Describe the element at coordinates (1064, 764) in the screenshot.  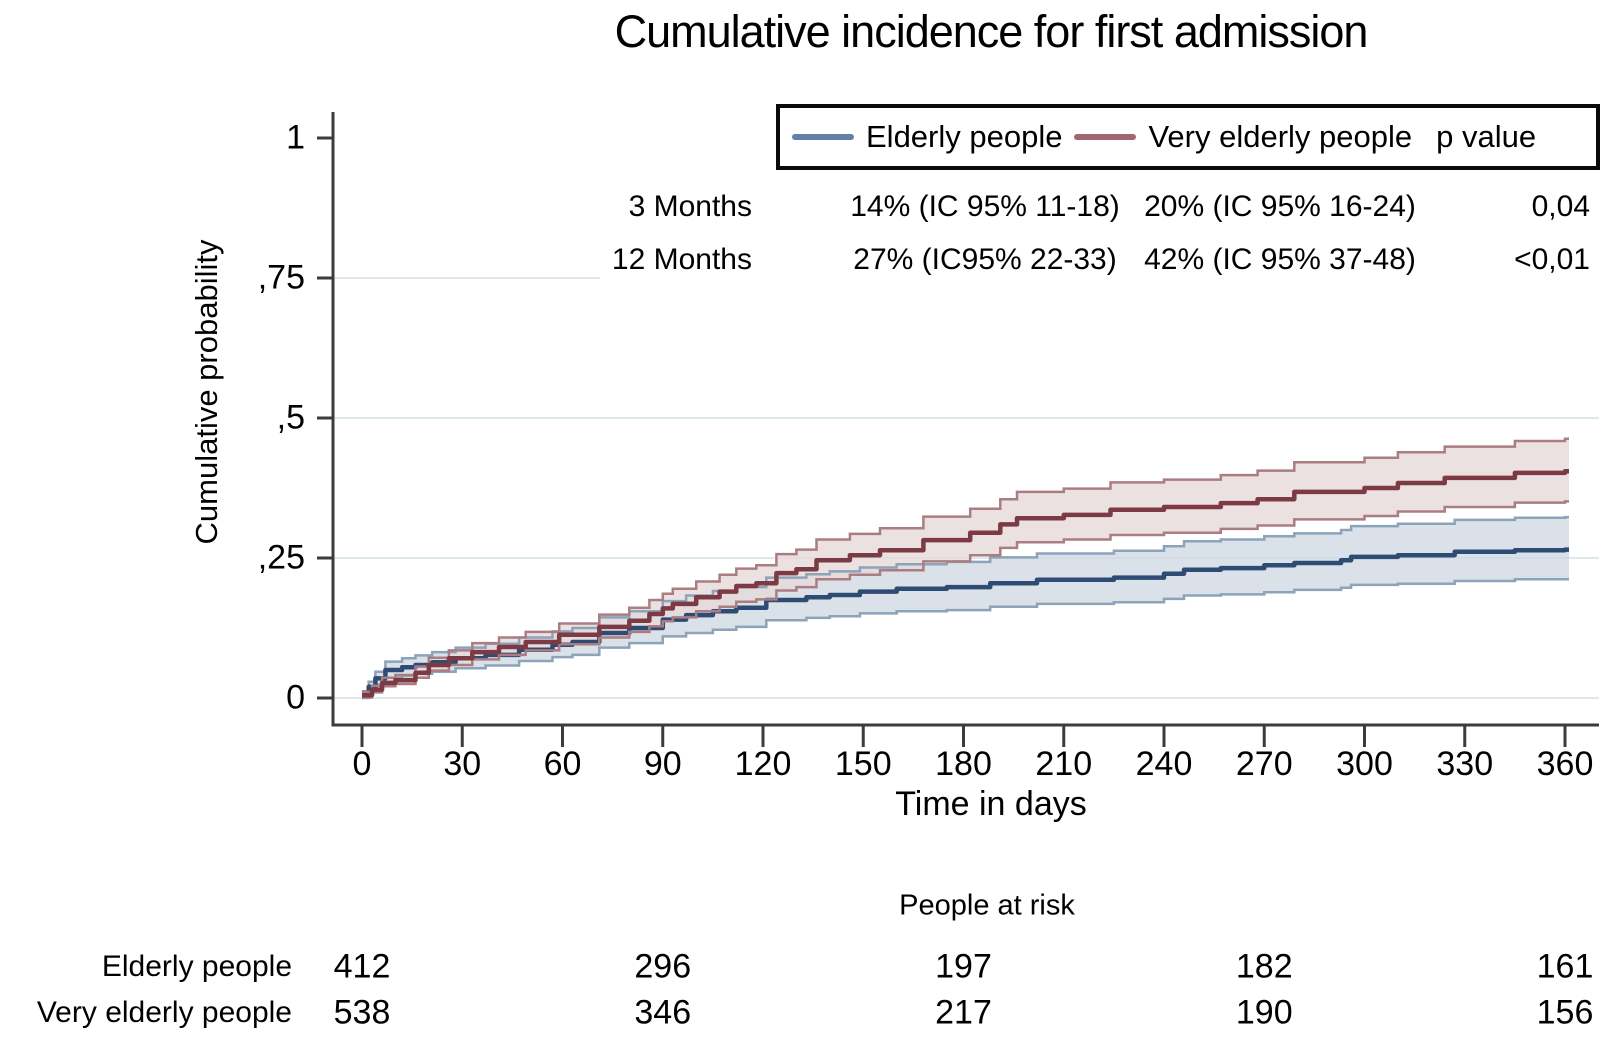
I see `x-tick-label: 210` at that location.